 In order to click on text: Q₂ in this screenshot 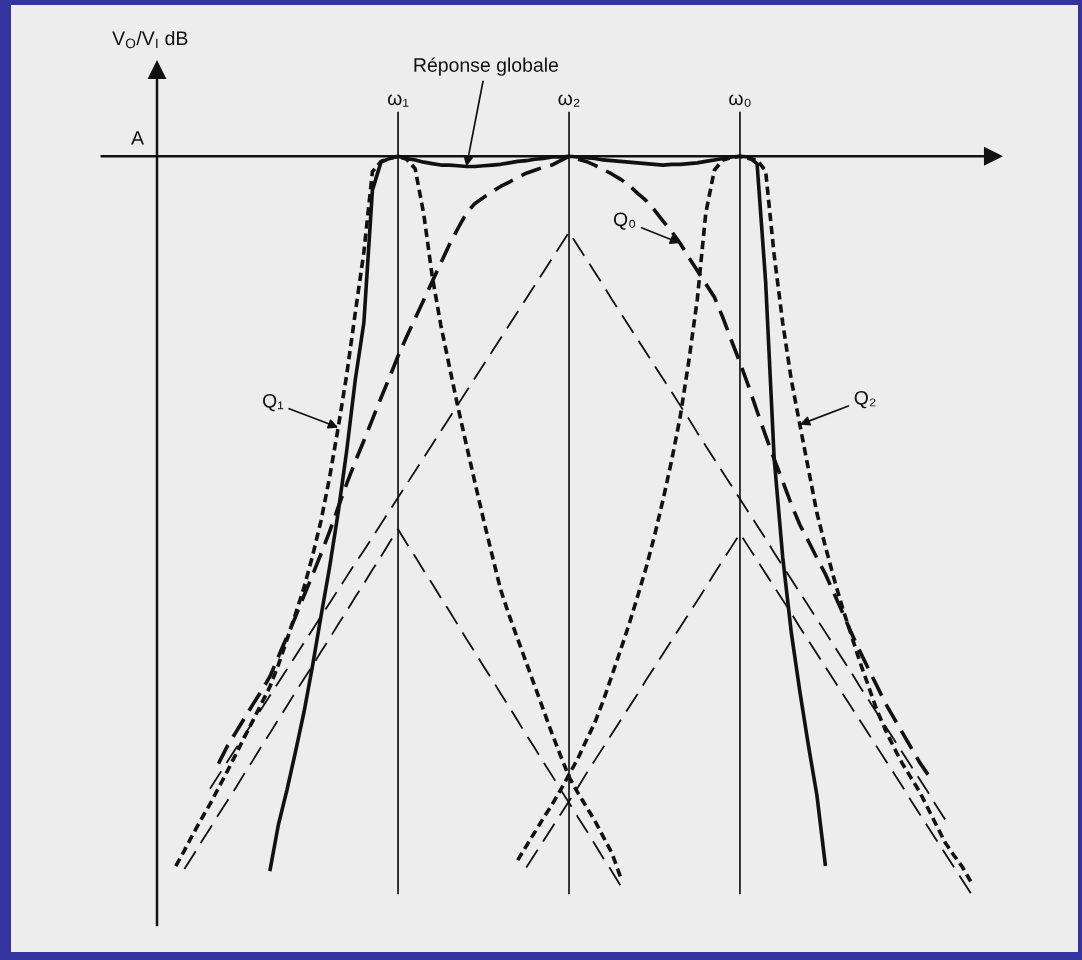, I will do `click(865, 399)`.